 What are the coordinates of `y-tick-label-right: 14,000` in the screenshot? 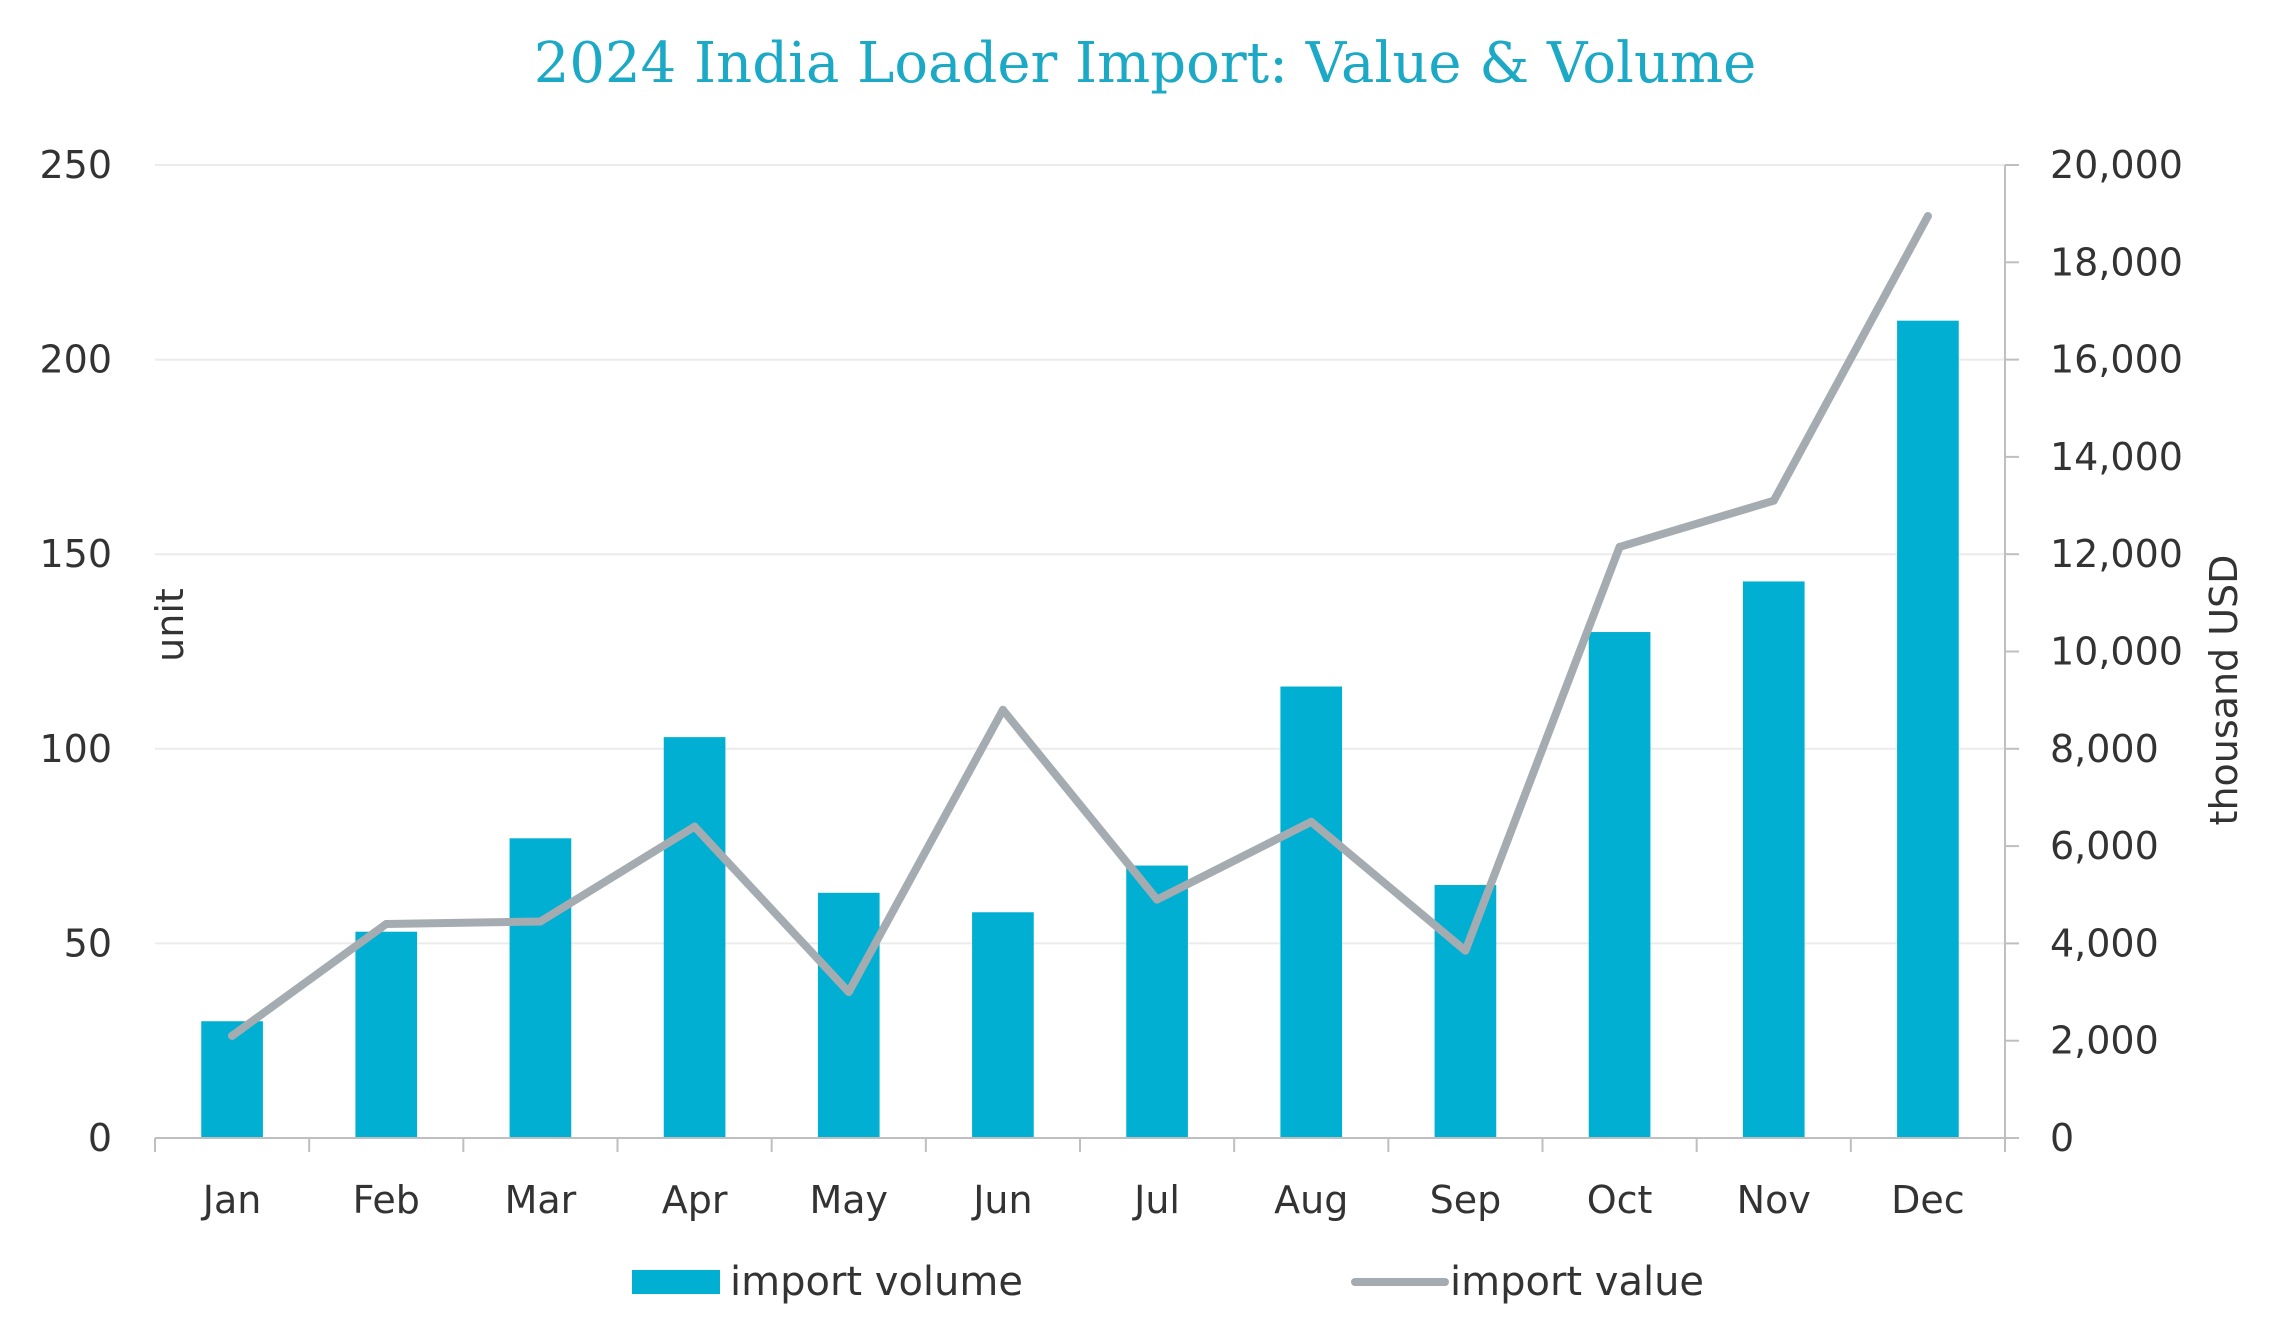 It's located at (2116, 457).